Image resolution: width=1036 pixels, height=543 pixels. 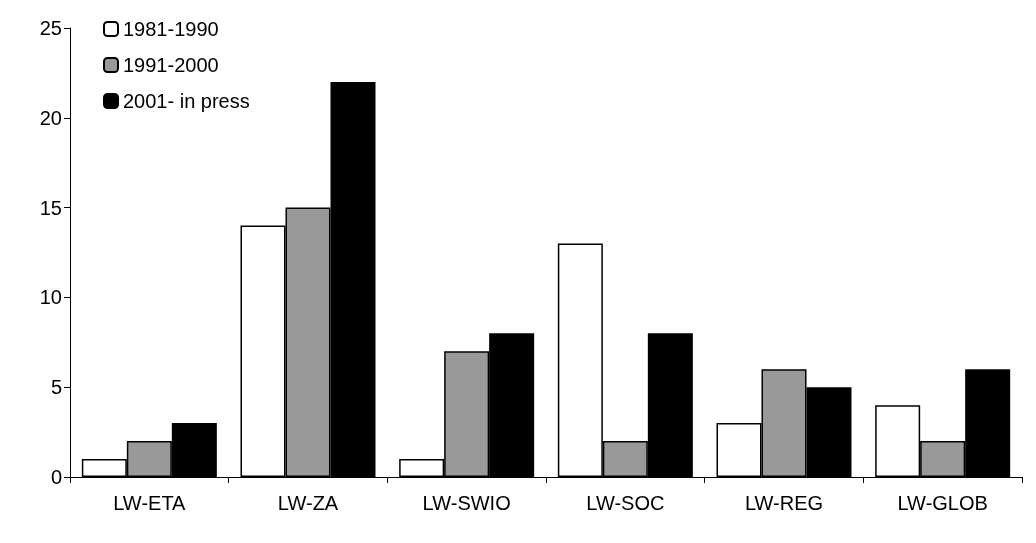 I want to click on legend-label: 1981-1990, so click(x=171, y=29).